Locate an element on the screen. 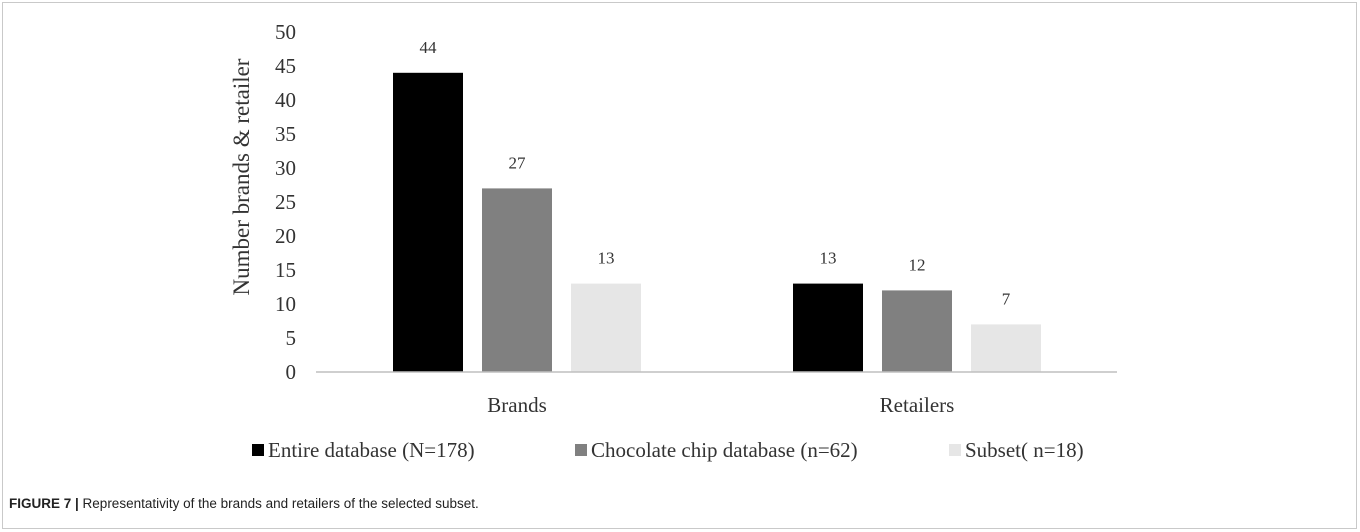  y-tick-label: 25 is located at coordinates (285, 202).